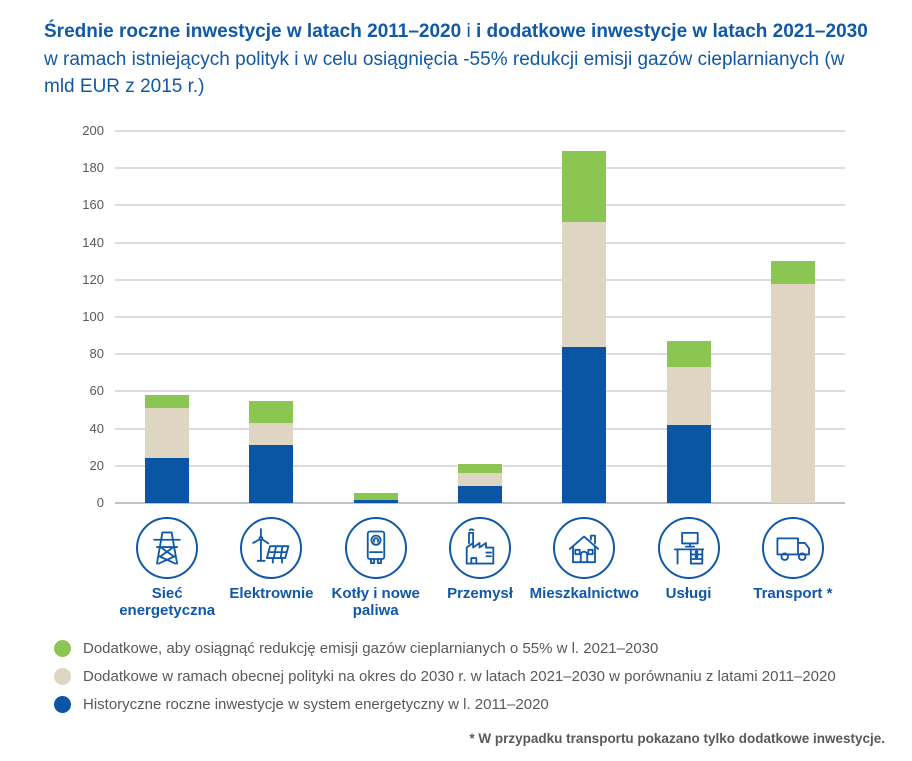 The height and width of the screenshot is (761, 912). Describe the element at coordinates (584, 593) in the screenshot. I see `category-label: Mieszkalnictwo` at that location.